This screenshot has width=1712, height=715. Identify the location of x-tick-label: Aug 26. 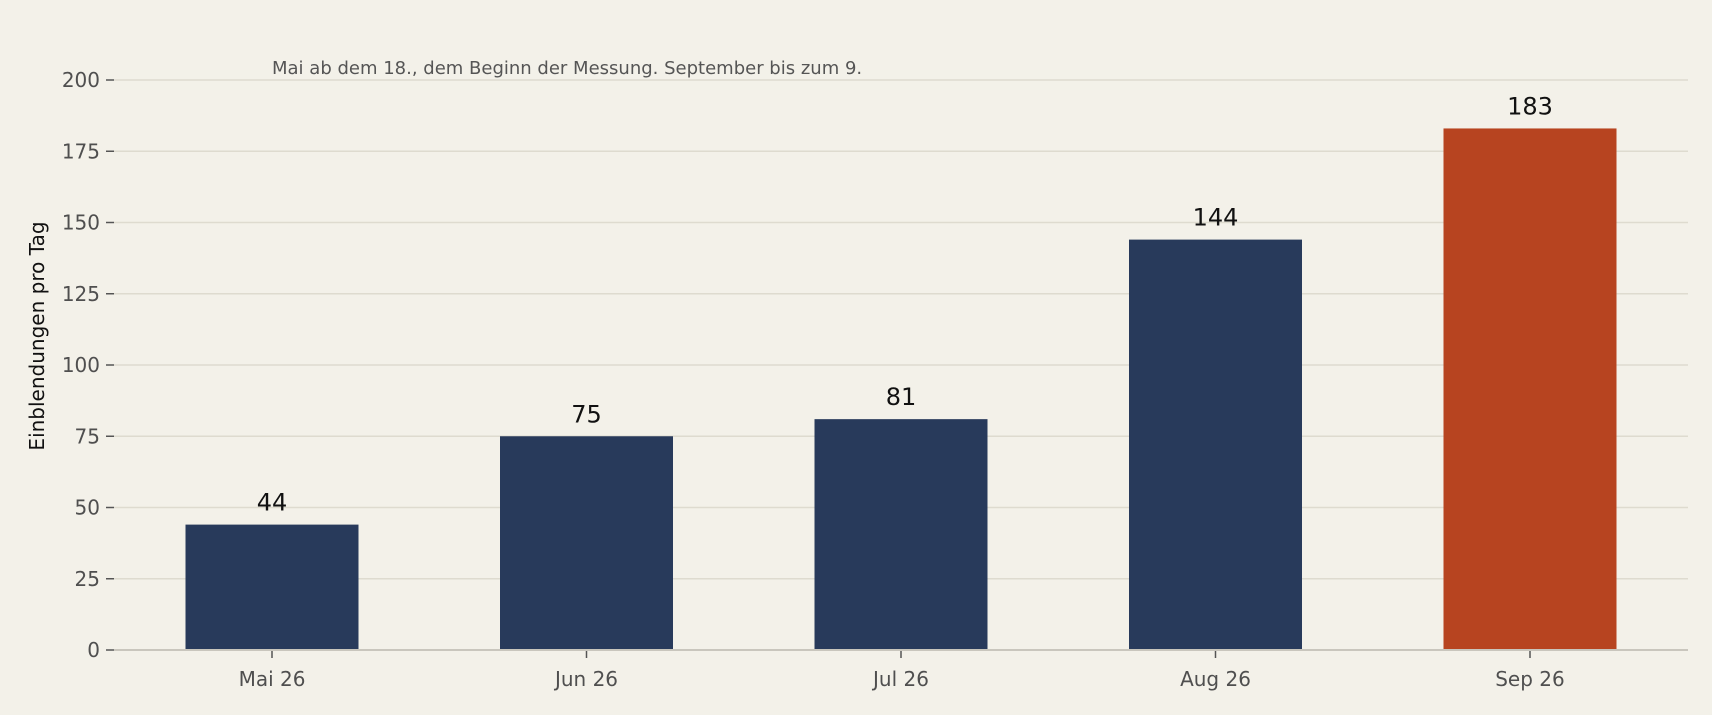
(1215, 679).